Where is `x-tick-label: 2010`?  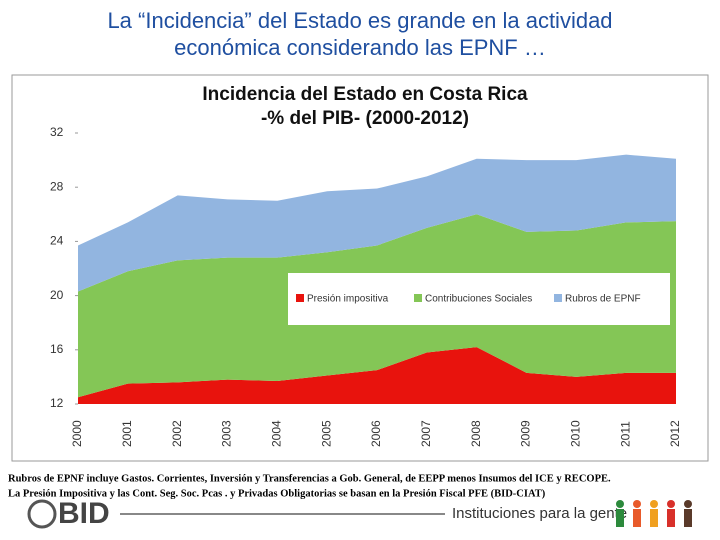 x-tick-label: 2010 is located at coordinates (576, 433).